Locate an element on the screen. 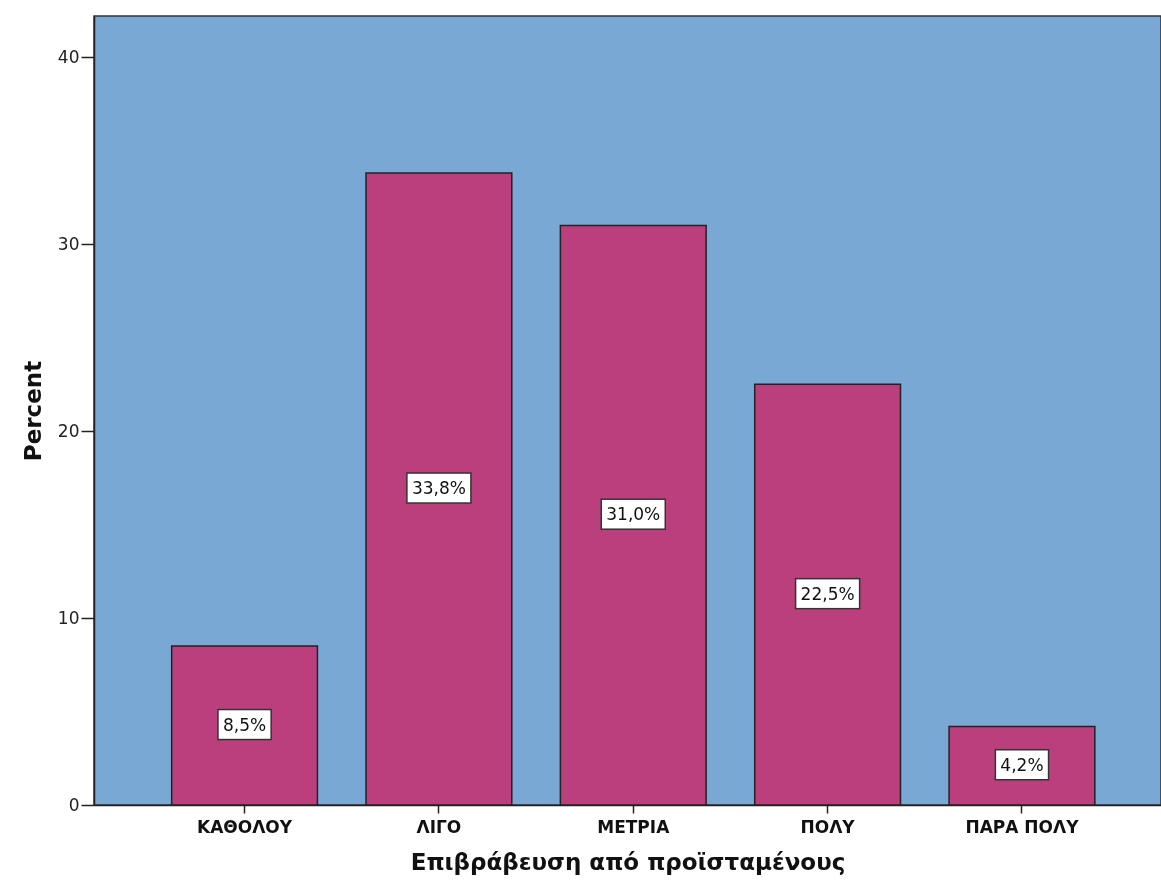 This screenshot has height=892, width=1161. x-tick-label: ΛΙΓΟ is located at coordinates (439, 826).